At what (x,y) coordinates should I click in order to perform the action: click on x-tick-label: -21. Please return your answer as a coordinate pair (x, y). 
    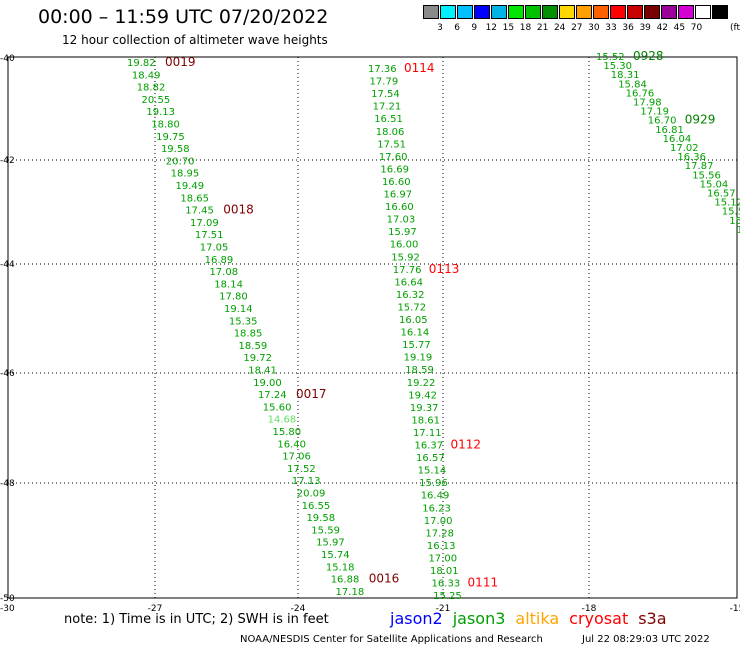
    Looking at the image, I should click on (443, 609).